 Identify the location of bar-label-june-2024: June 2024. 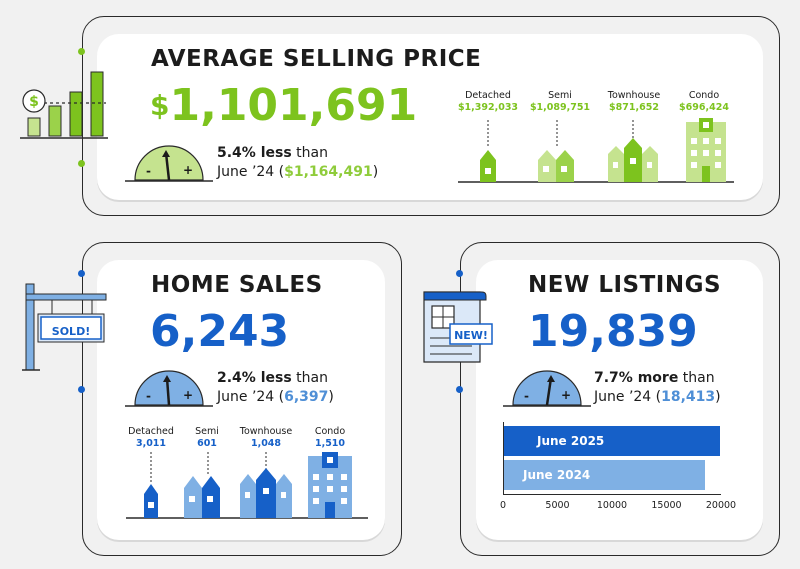
(557, 475).